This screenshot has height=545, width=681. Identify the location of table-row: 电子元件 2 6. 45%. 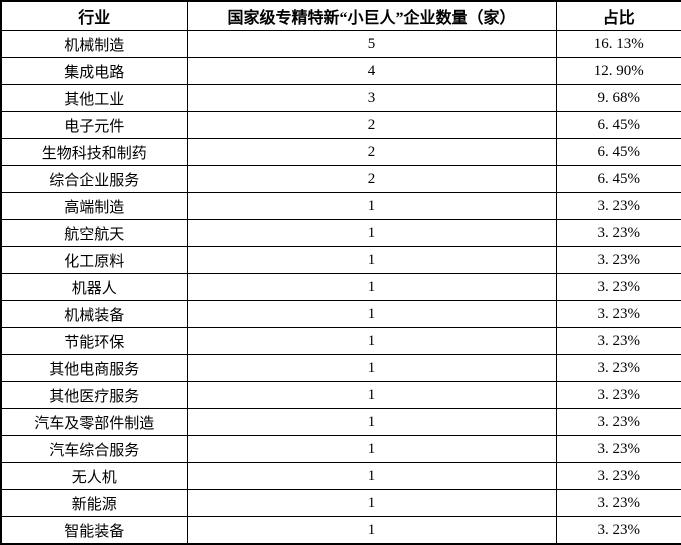
(340, 125).